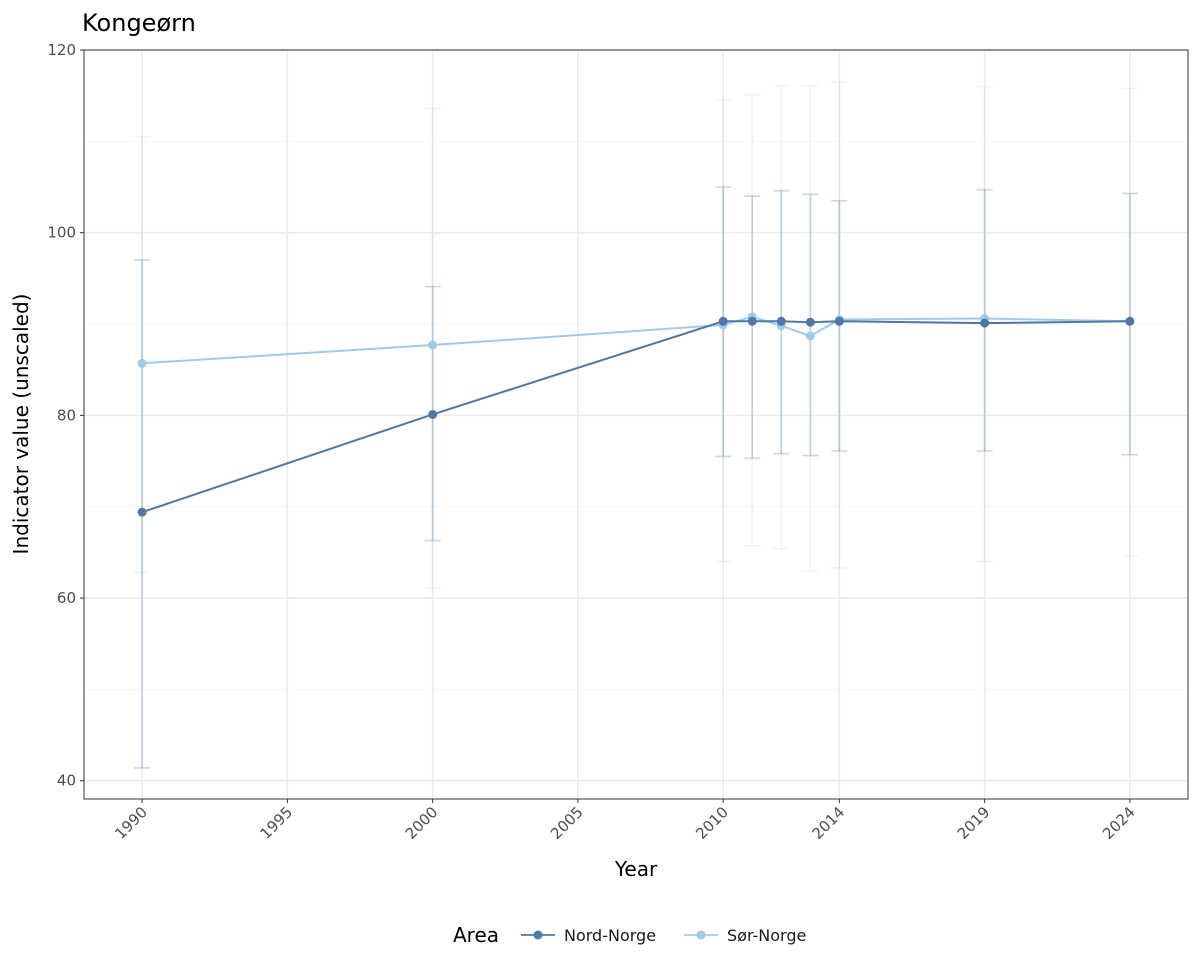 The height and width of the screenshot is (975, 1200). Describe the element at coordinates (66, 781) in the screenshot. I see `y-tick-label: 40` at that location.